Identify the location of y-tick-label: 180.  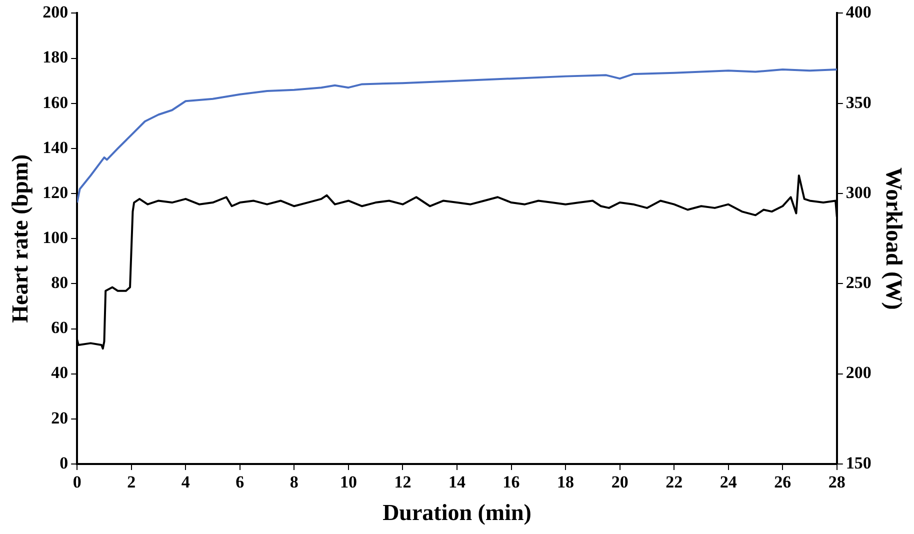
(55, 57).